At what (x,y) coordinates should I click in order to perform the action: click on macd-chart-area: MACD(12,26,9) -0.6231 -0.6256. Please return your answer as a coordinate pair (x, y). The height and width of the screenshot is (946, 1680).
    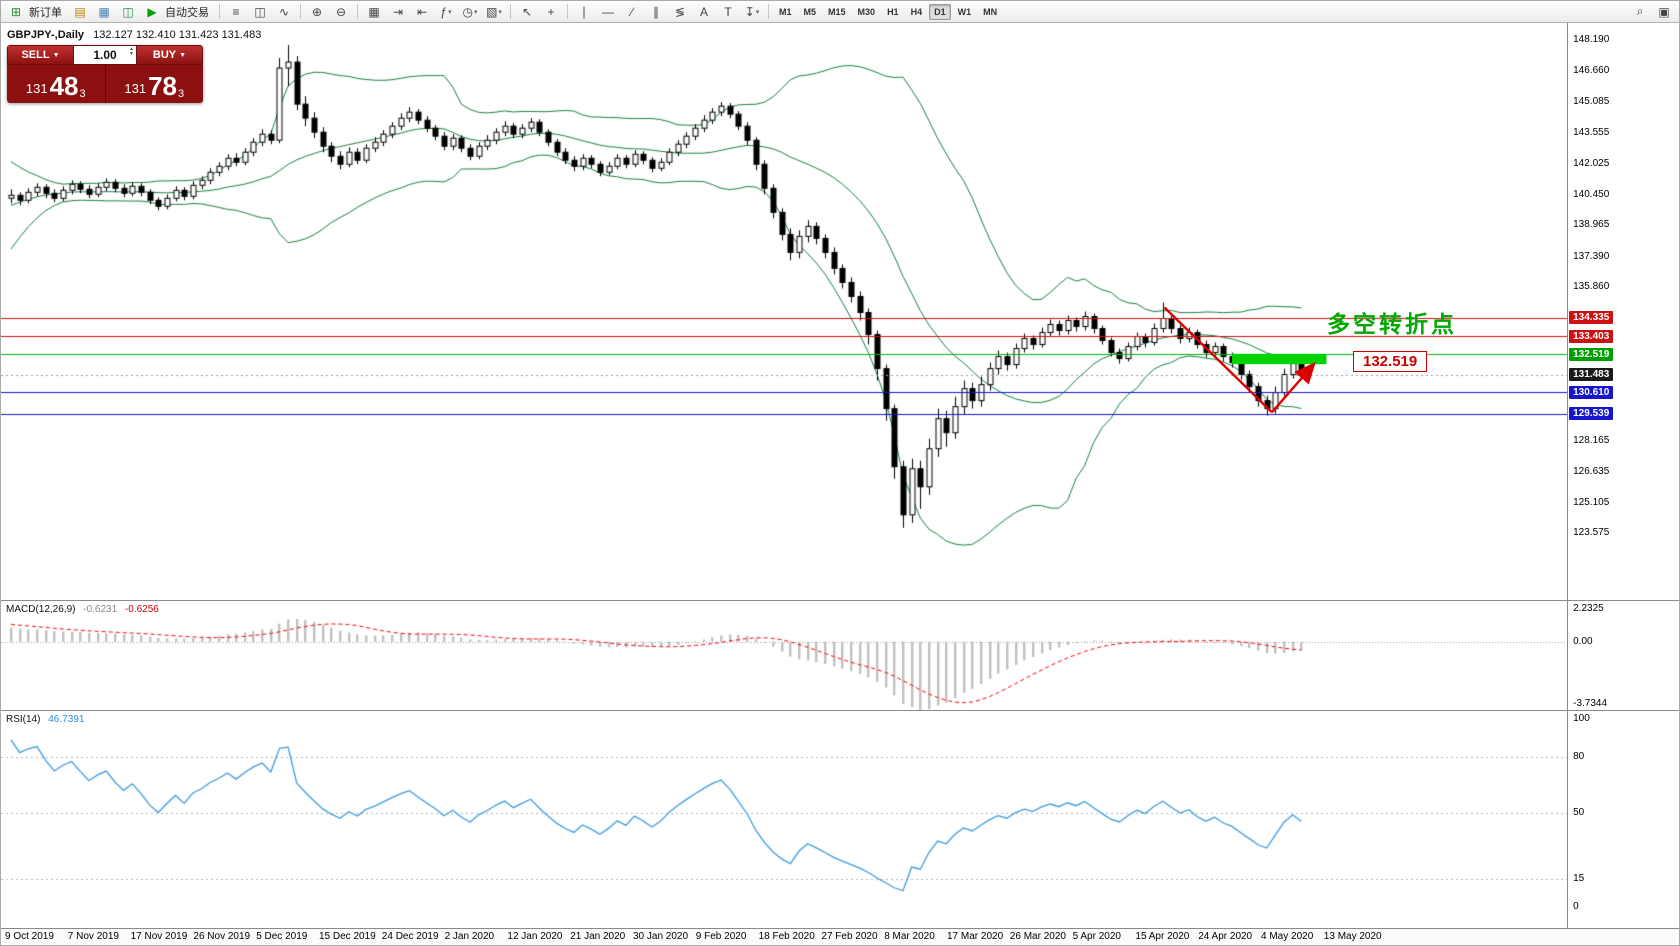
    Looking at the image, I should click on (784, 655).